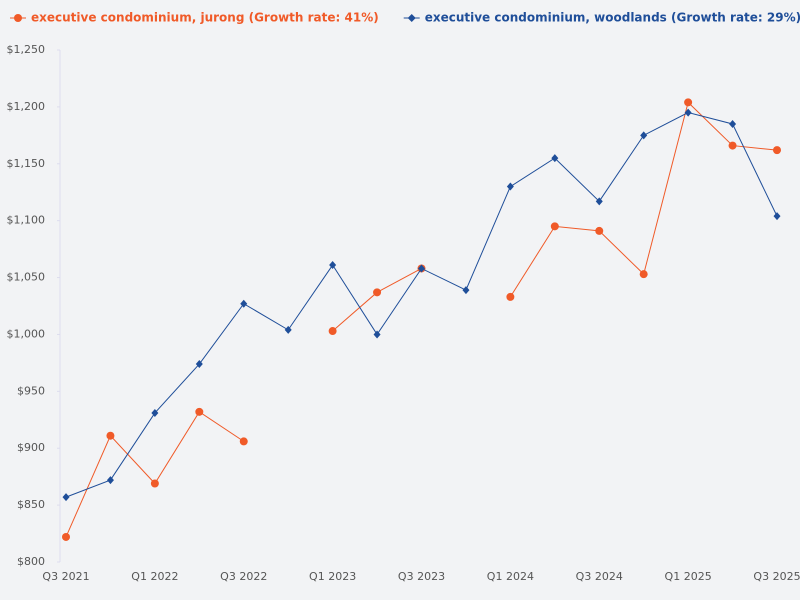 This screenshot has width=800, height=600. I want to click on y-tick-label: $950, so click(31, 390).